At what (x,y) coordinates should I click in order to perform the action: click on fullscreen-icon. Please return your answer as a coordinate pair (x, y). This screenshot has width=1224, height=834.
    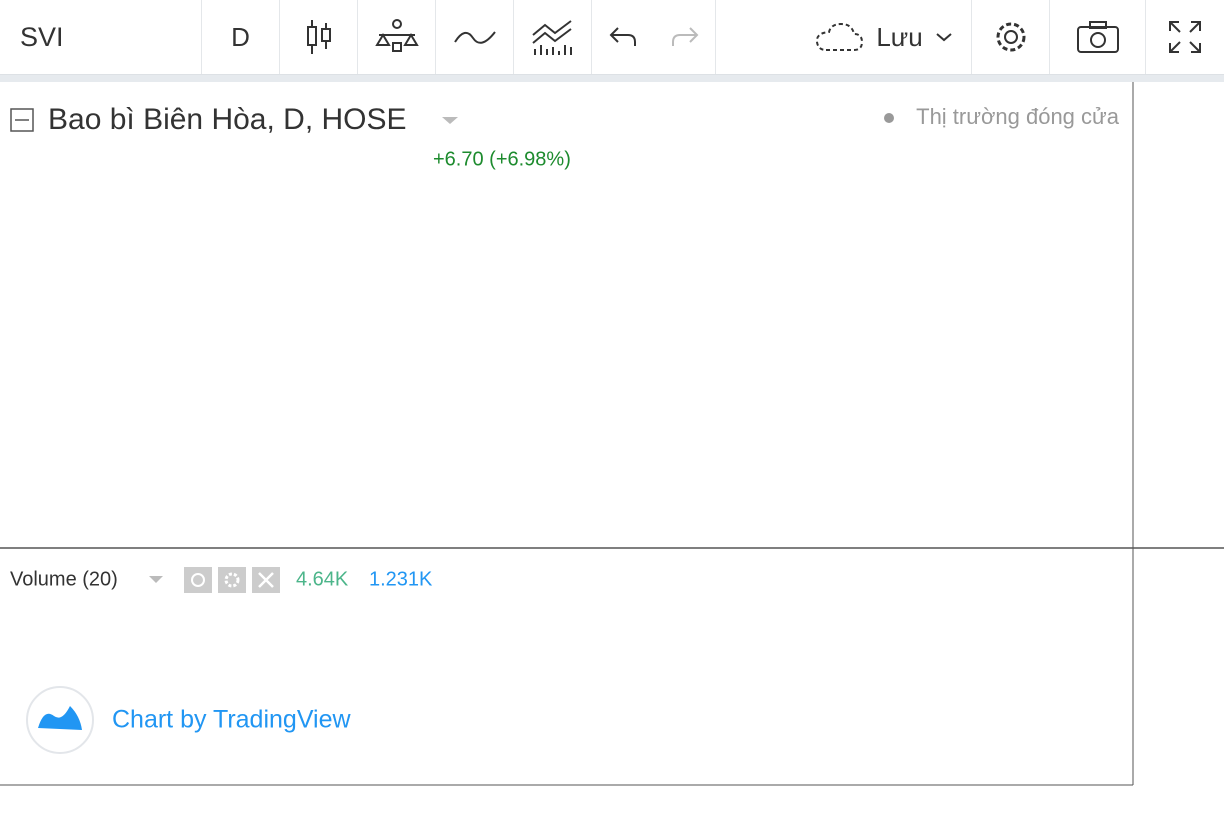
    Looking at the image, I should click on (1185, 37).